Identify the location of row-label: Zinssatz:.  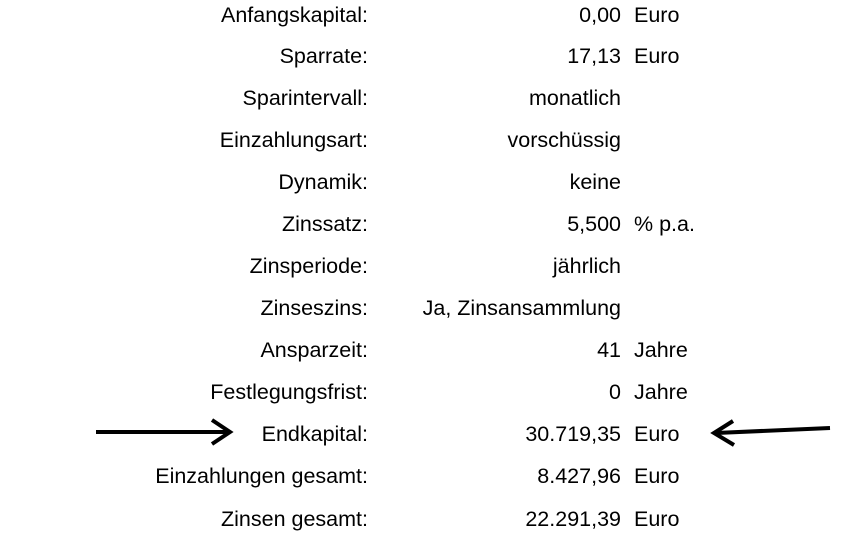
(324, 224).